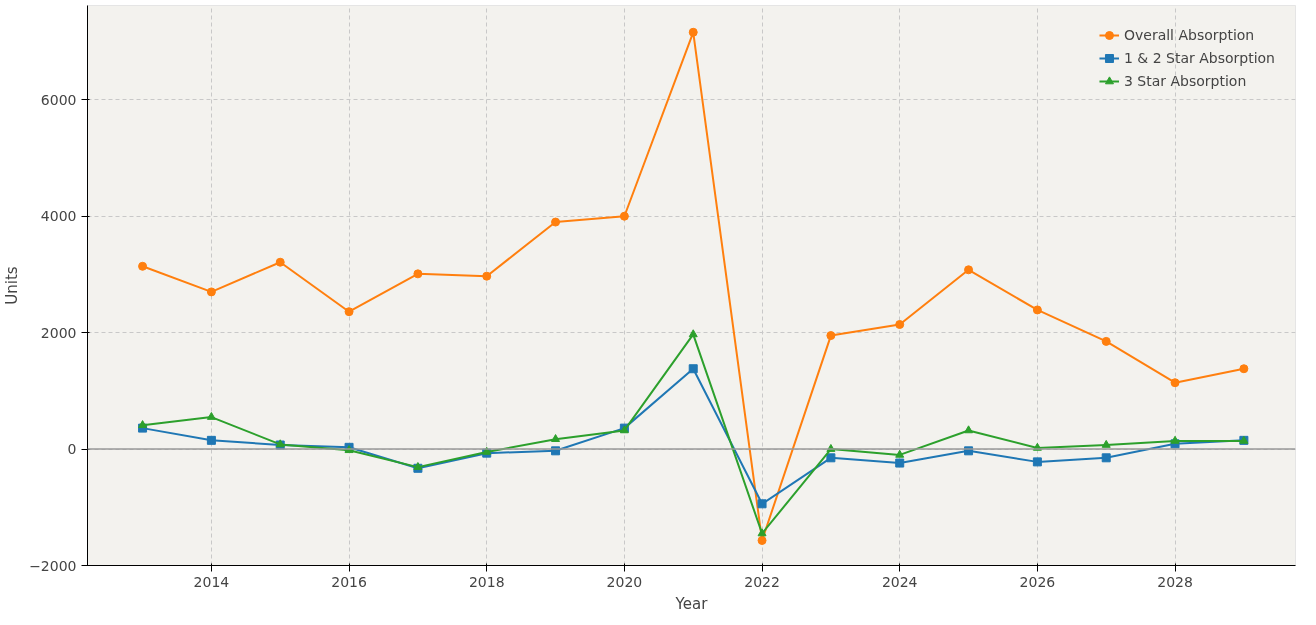  Describe the element at coordinates (624, 581) in the screenshot. I see `x-tick-label: 2020` at that location.